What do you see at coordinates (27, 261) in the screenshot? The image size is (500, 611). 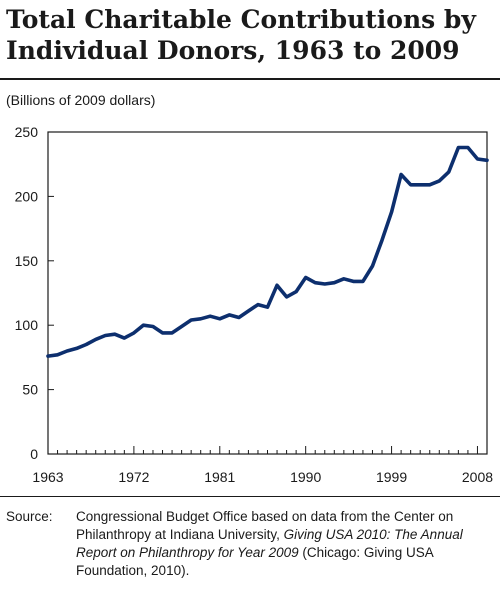 I see `y-tick-label: 150` at bounding box center [27, 261].